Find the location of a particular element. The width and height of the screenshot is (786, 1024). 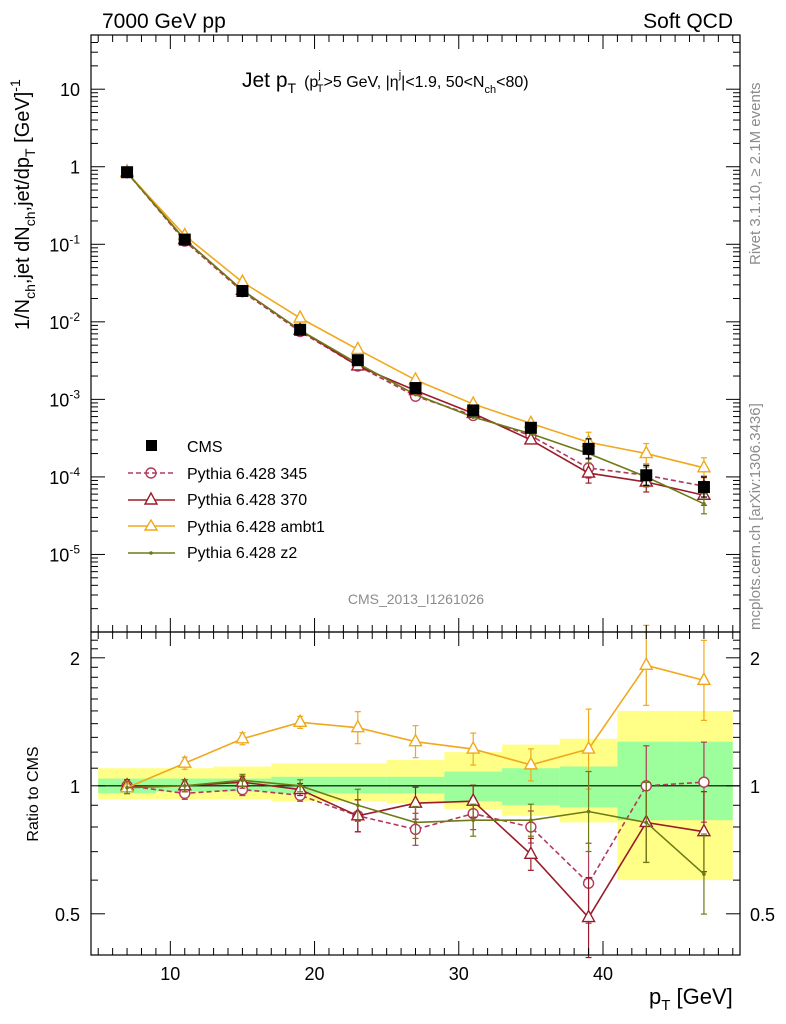

legend-label-370: Pythia 6.428 370 is located at coordinates (247, 500).